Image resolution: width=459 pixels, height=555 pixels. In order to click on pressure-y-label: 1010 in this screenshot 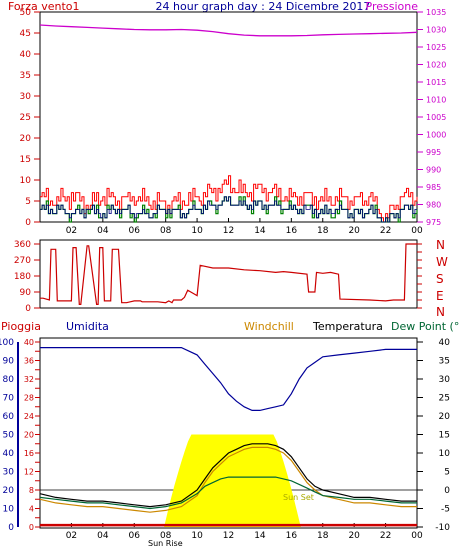, I will do `click(436, 100)`.